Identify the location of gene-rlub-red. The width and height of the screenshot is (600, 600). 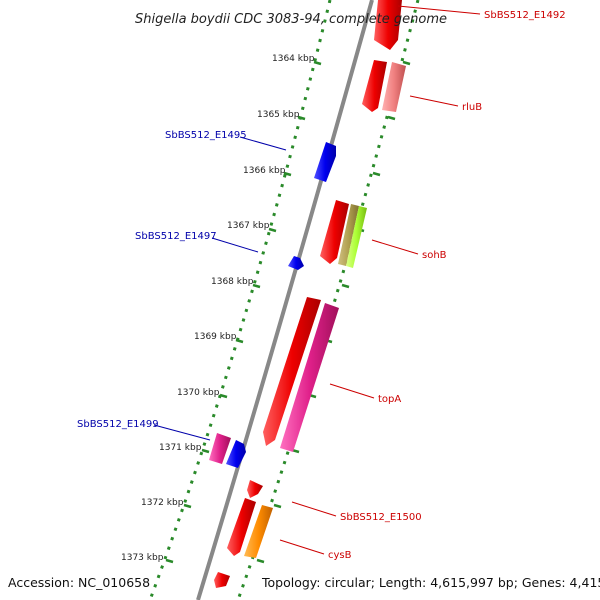
(374, 86).